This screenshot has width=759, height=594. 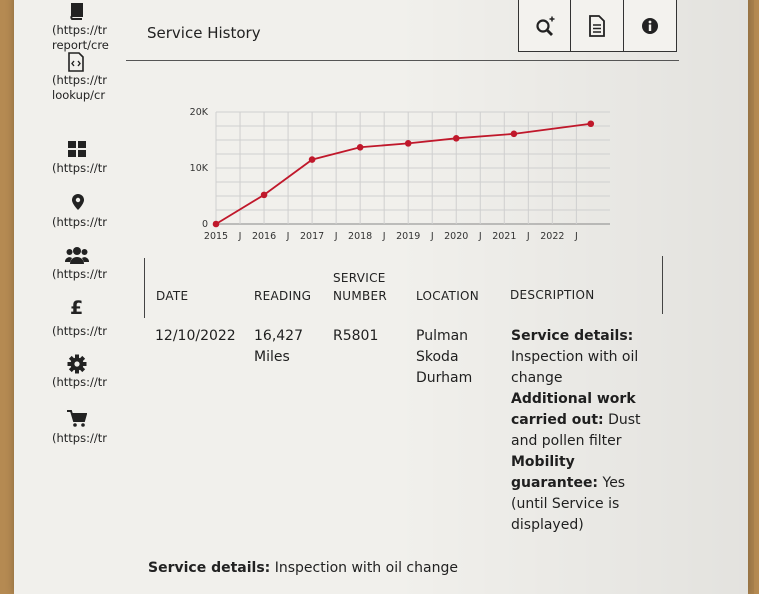 What do you see at coordinates (278, 346) in the screenshot?
I see `cell-reading: 16,427 Miles` at bounding box center [278, 346].